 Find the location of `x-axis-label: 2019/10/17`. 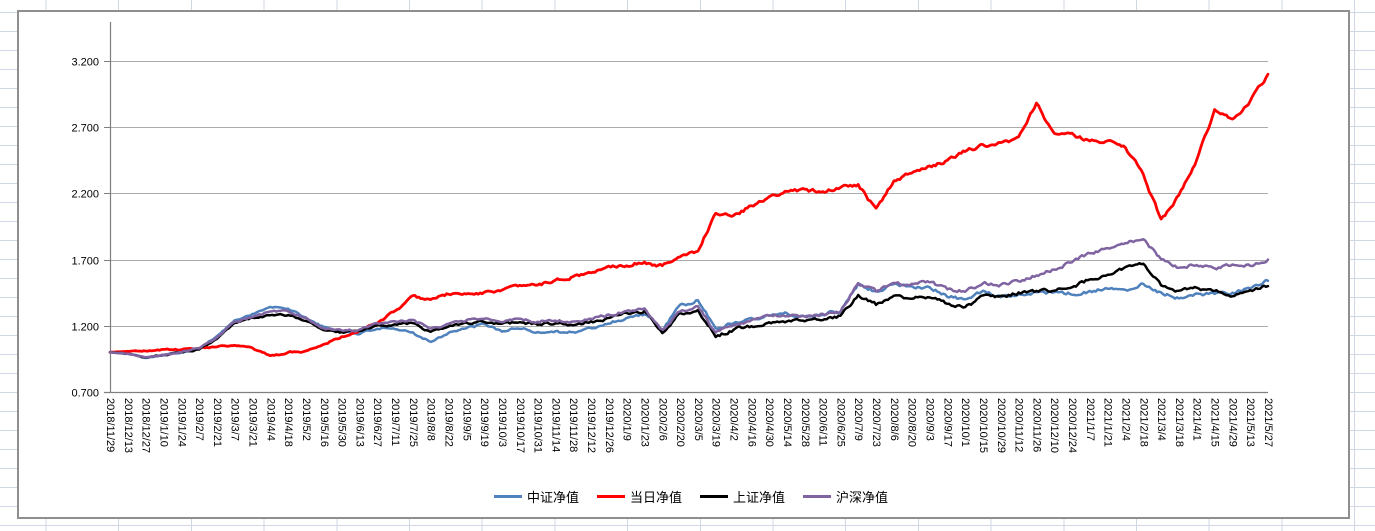

x-axis-label: 2019/10/17 is located at coordinates (520, 425).